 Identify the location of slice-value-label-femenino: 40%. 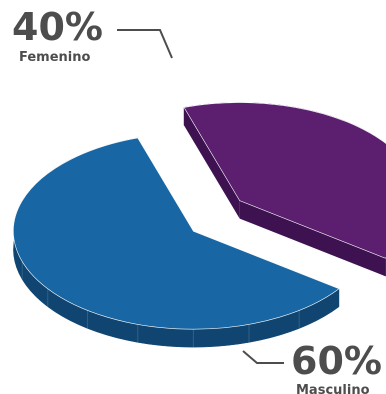
(57, 27).